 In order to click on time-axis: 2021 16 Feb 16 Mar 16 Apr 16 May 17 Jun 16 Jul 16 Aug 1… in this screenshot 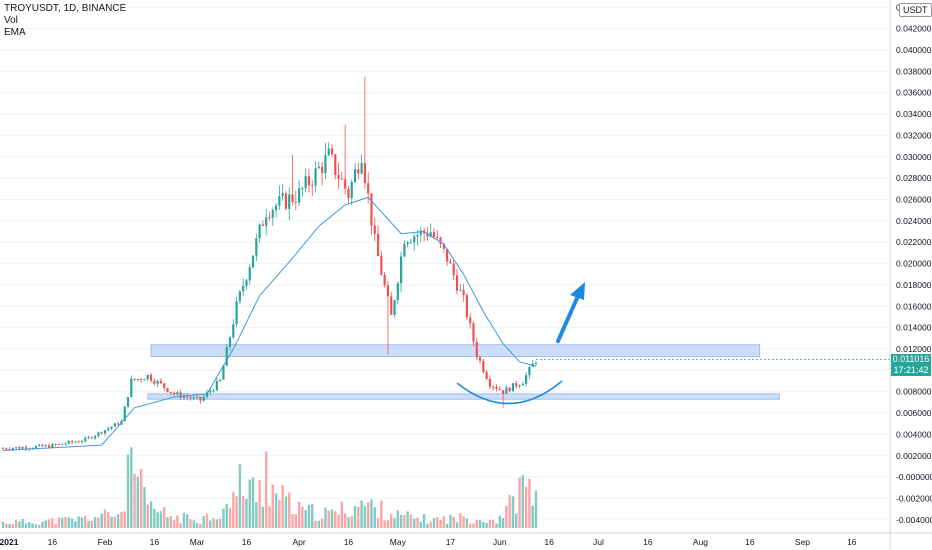, I will do `click(428, 542)`.